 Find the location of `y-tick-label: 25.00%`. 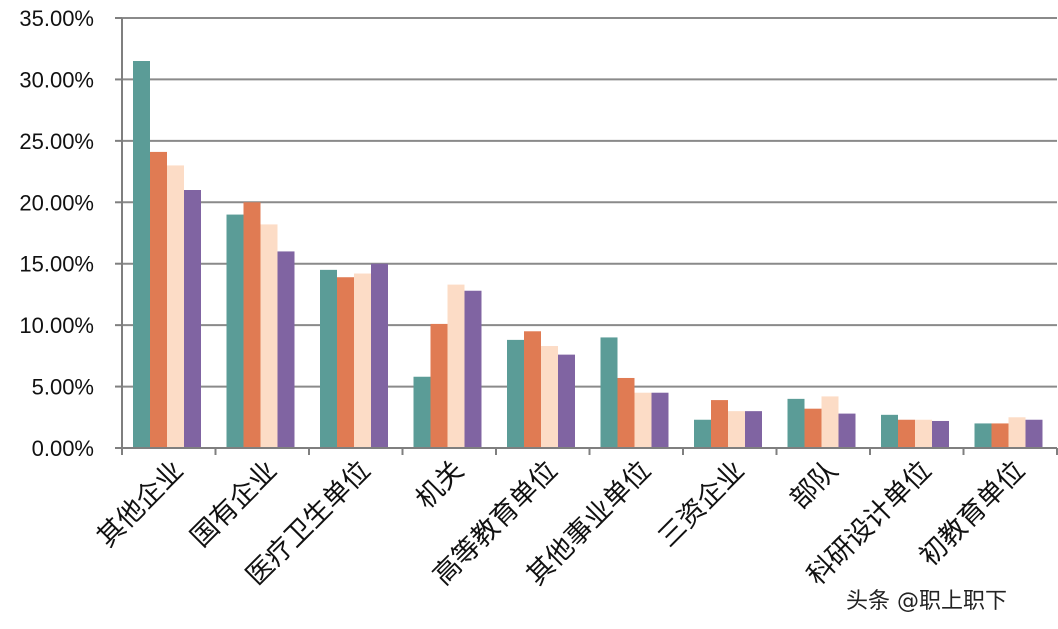

y-tick-label: 25.00% is located at coordinates (56, 141).